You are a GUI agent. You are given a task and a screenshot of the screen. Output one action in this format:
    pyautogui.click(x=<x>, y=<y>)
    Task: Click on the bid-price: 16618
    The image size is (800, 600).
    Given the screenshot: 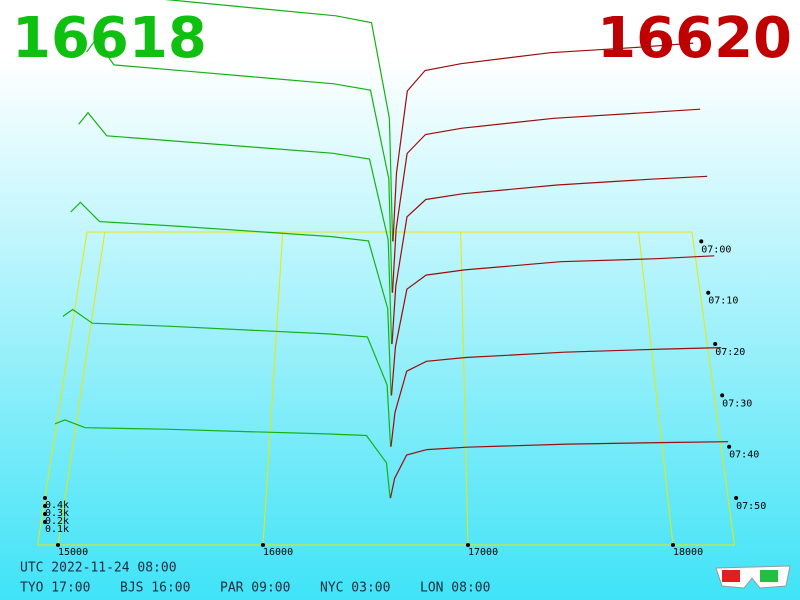 What is the action you would take?
    pyautogui.click(x=109, y=38)
    